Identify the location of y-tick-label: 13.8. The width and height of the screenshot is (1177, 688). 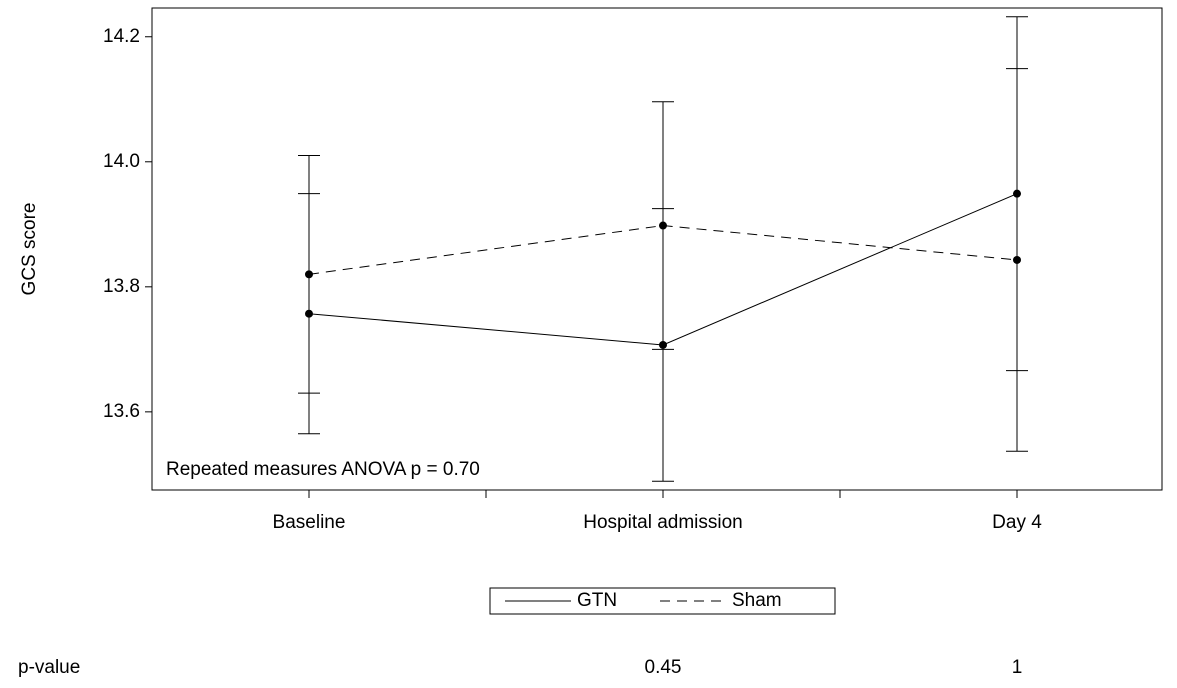
(121, 286).